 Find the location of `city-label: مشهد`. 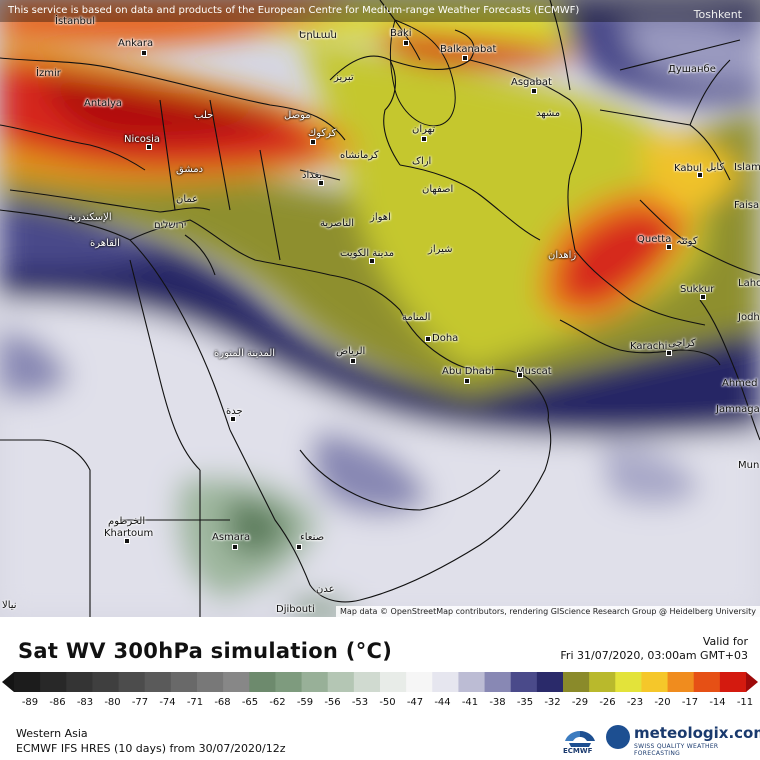

city-label: مشهد is located at coordinates (548, 113).